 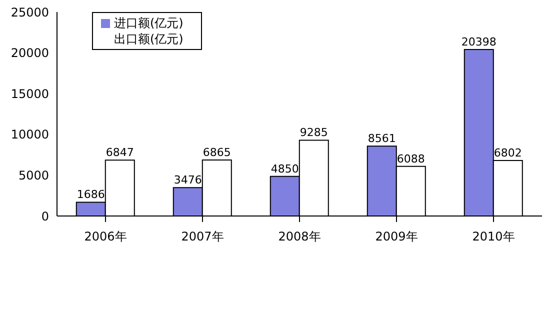 I want to click on data-label: 6802, so click(x=508, y=153).